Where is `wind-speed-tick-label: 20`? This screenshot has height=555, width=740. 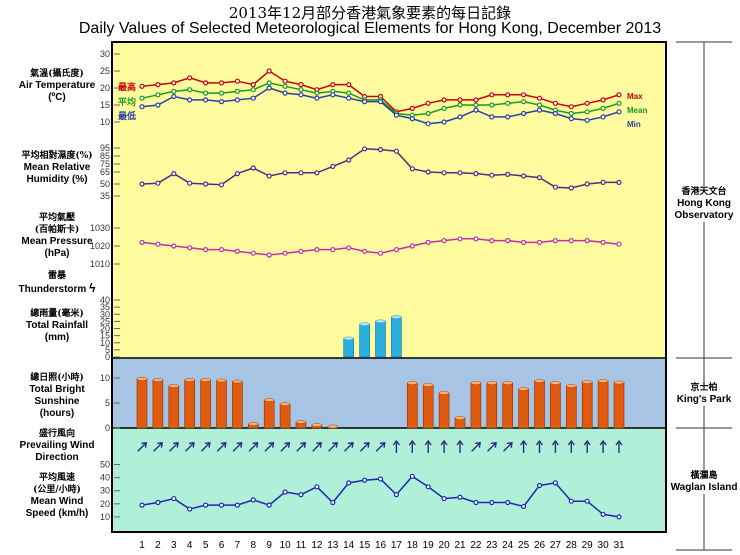
wind-speed-tick-label: 20 is located at coordinates (105, 504).